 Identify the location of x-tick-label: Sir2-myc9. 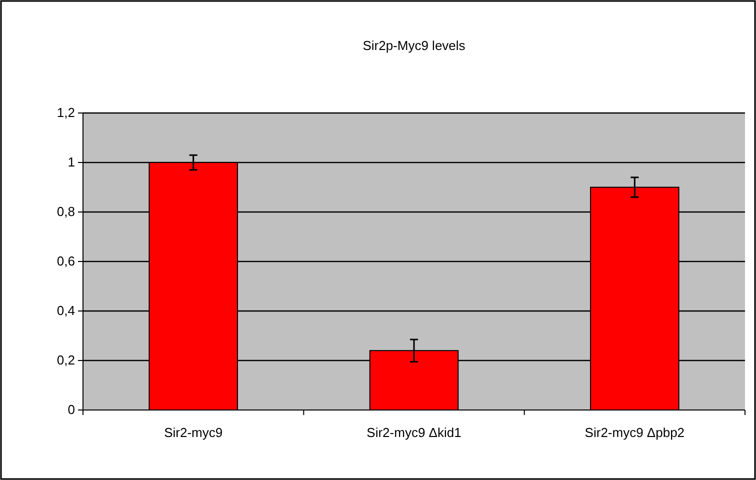
(193, 432).